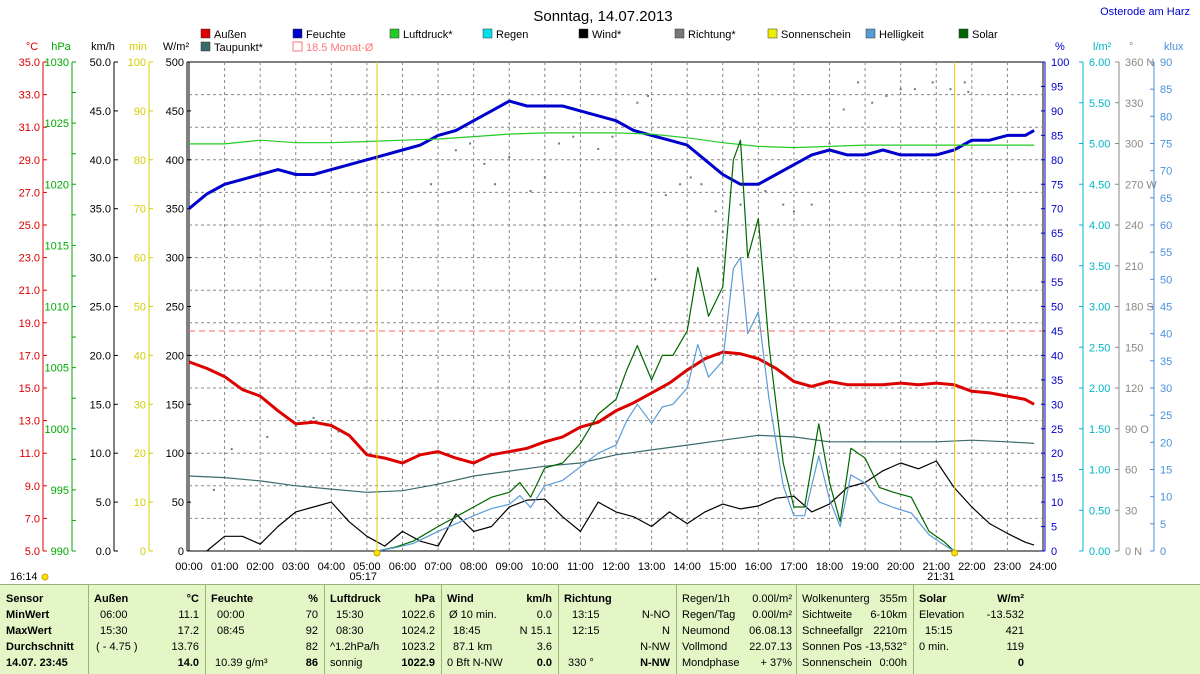  What do you see at coordinates (100, 210) in the screenshot?
I see `left-axis-tick-label: 35.0` at bounding box center [100, 210].